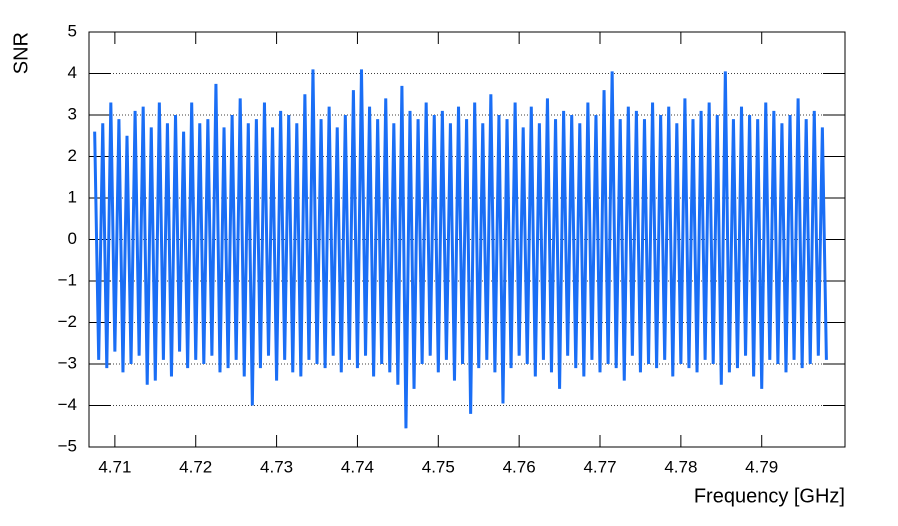 The height and width of the screenshot is (526, 898). What do you see at coordinates (72, 155) in the screenshot?
I see `y-tick-label: 2` at bounding box center [72, 155].